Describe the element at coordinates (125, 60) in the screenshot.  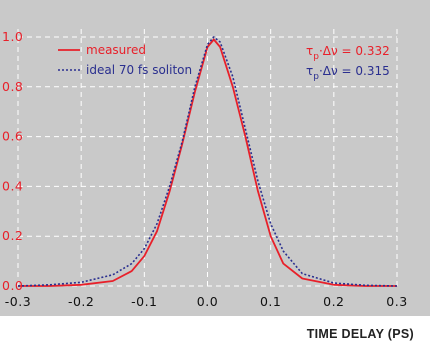
I see `legend: measured ideal 70 fs soliton` at that location.